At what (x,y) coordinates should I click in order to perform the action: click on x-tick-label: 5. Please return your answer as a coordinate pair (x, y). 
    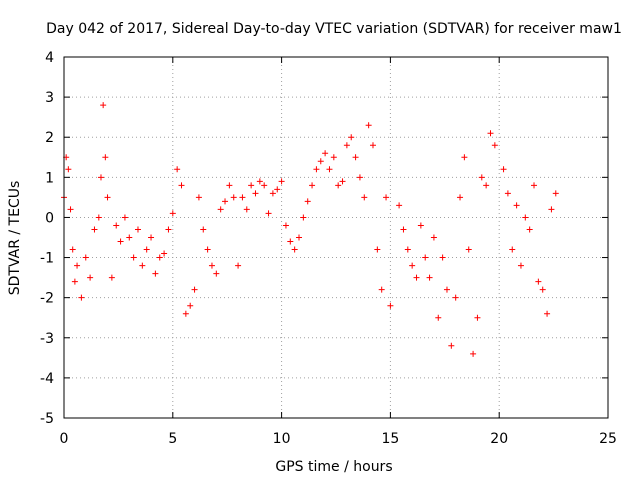
    Looking at the image, I should click on (172, 439).